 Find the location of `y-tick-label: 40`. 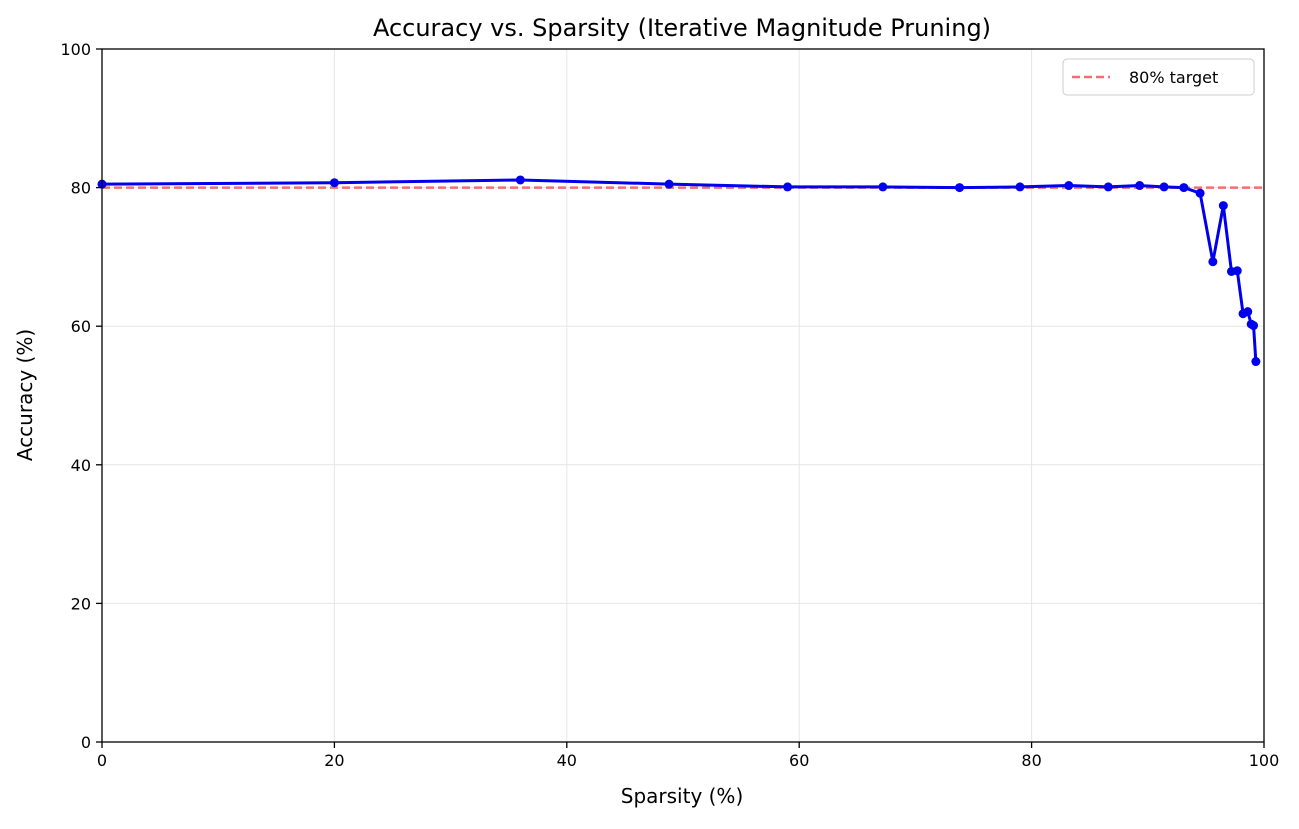

y-tick-label: 40 is located at coordinates (81, 465).